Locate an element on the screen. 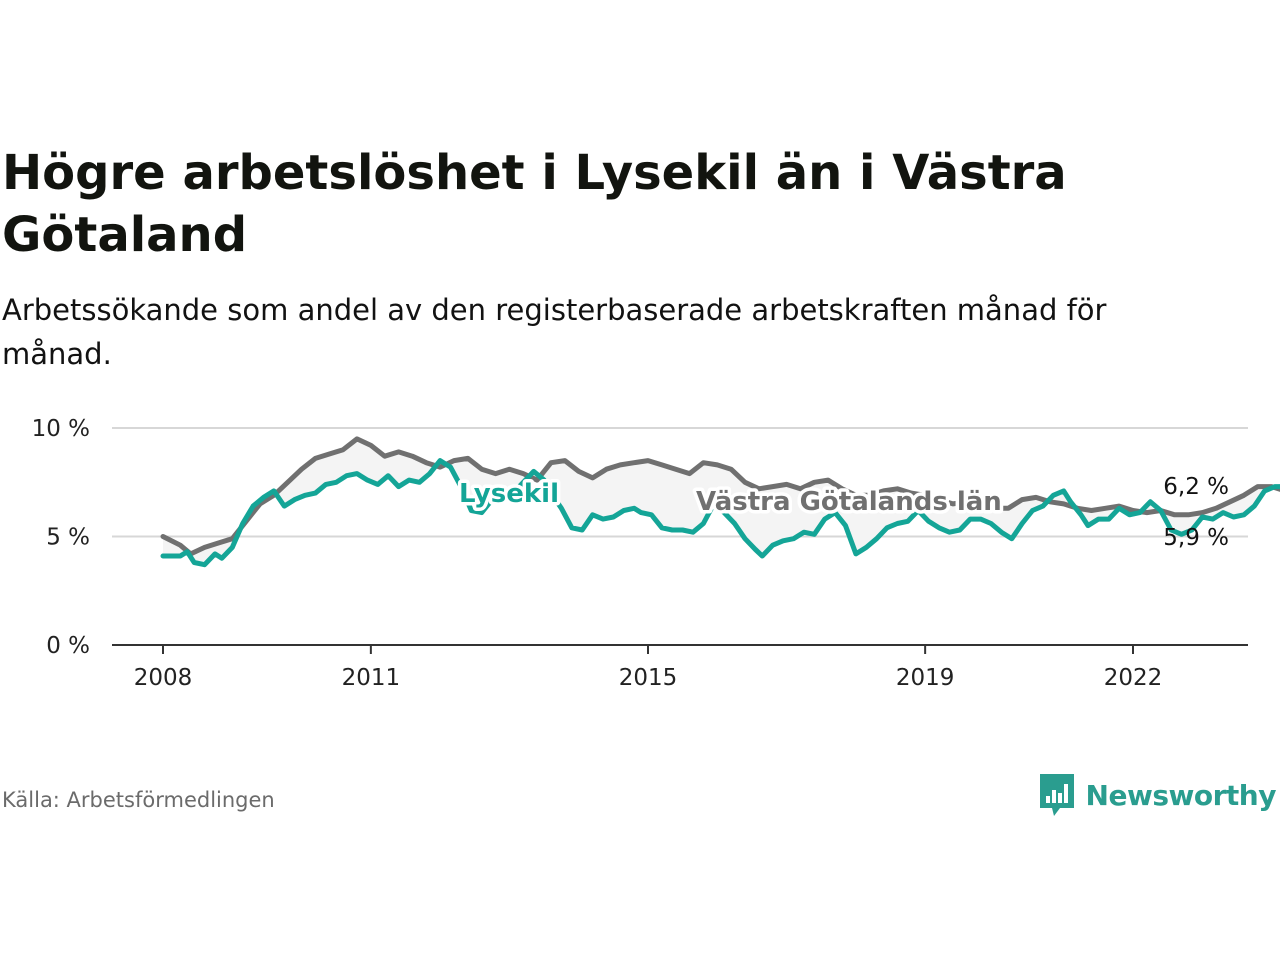 The height and width of the screenshot is (960, 1280). series-line-region is located at coordinates (720, 496).